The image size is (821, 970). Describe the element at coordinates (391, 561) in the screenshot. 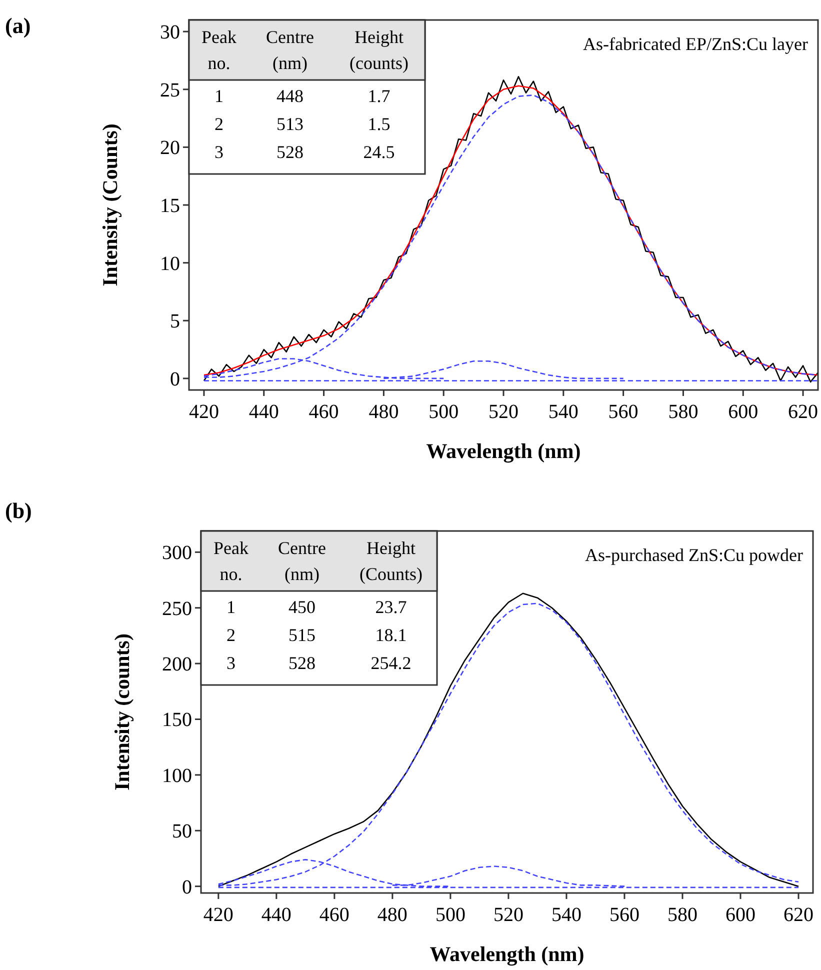

I see `annotation: Height (Counts)` at that location.